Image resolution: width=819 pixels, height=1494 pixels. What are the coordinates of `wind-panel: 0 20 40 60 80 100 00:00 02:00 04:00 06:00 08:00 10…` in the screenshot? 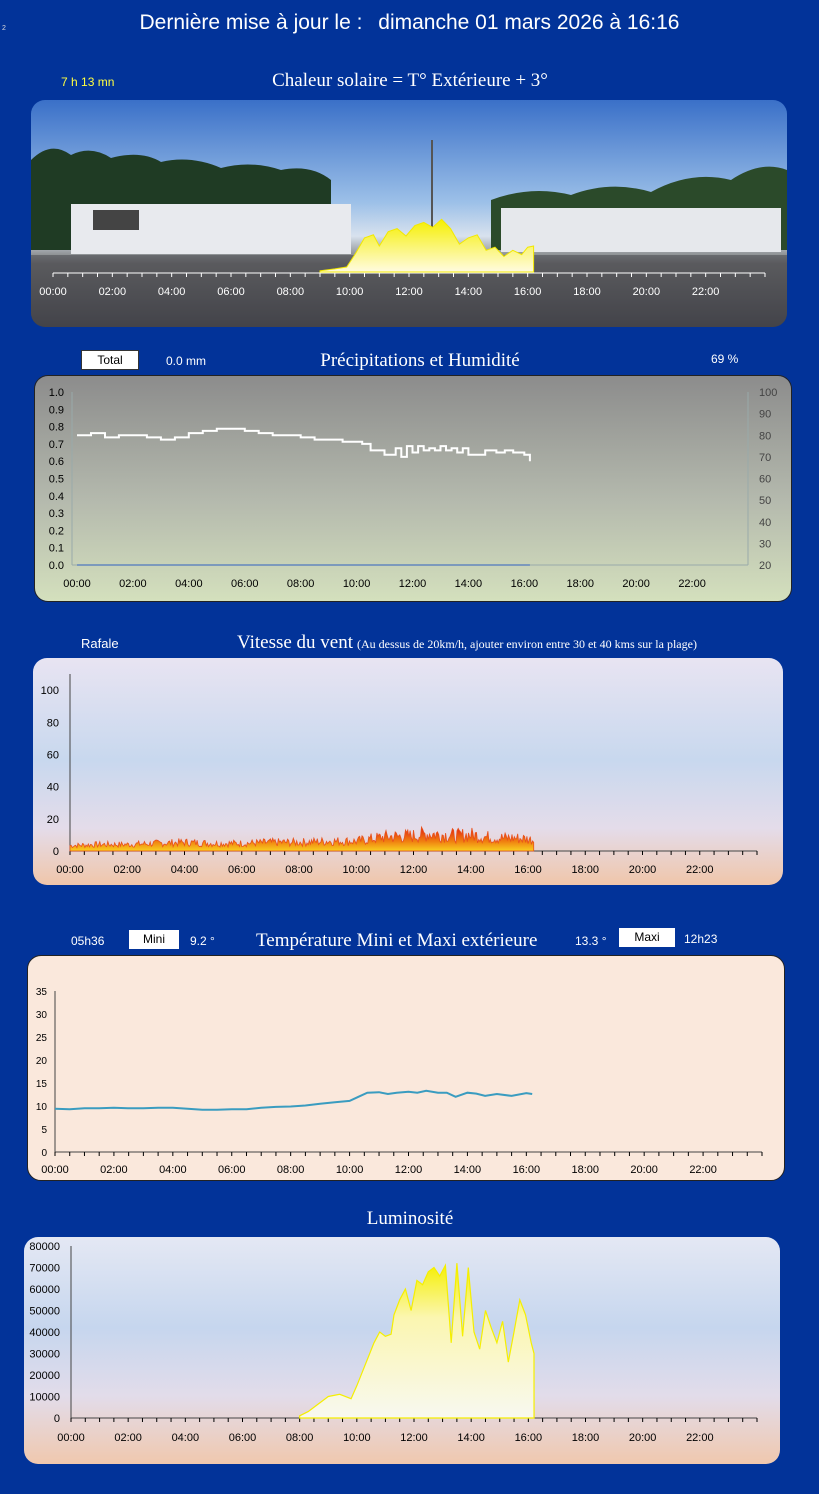 It's located at (408, 771).